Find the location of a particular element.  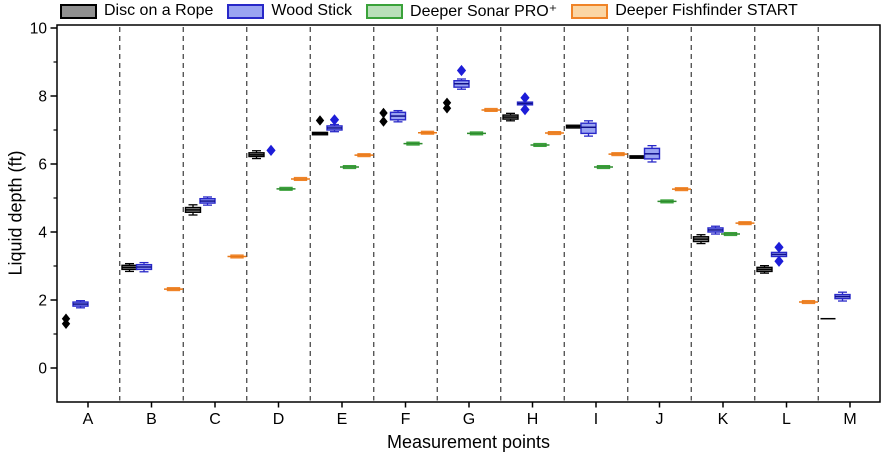

legend-swatch-disc-on-a-rope is located at coordinates (78, 11).